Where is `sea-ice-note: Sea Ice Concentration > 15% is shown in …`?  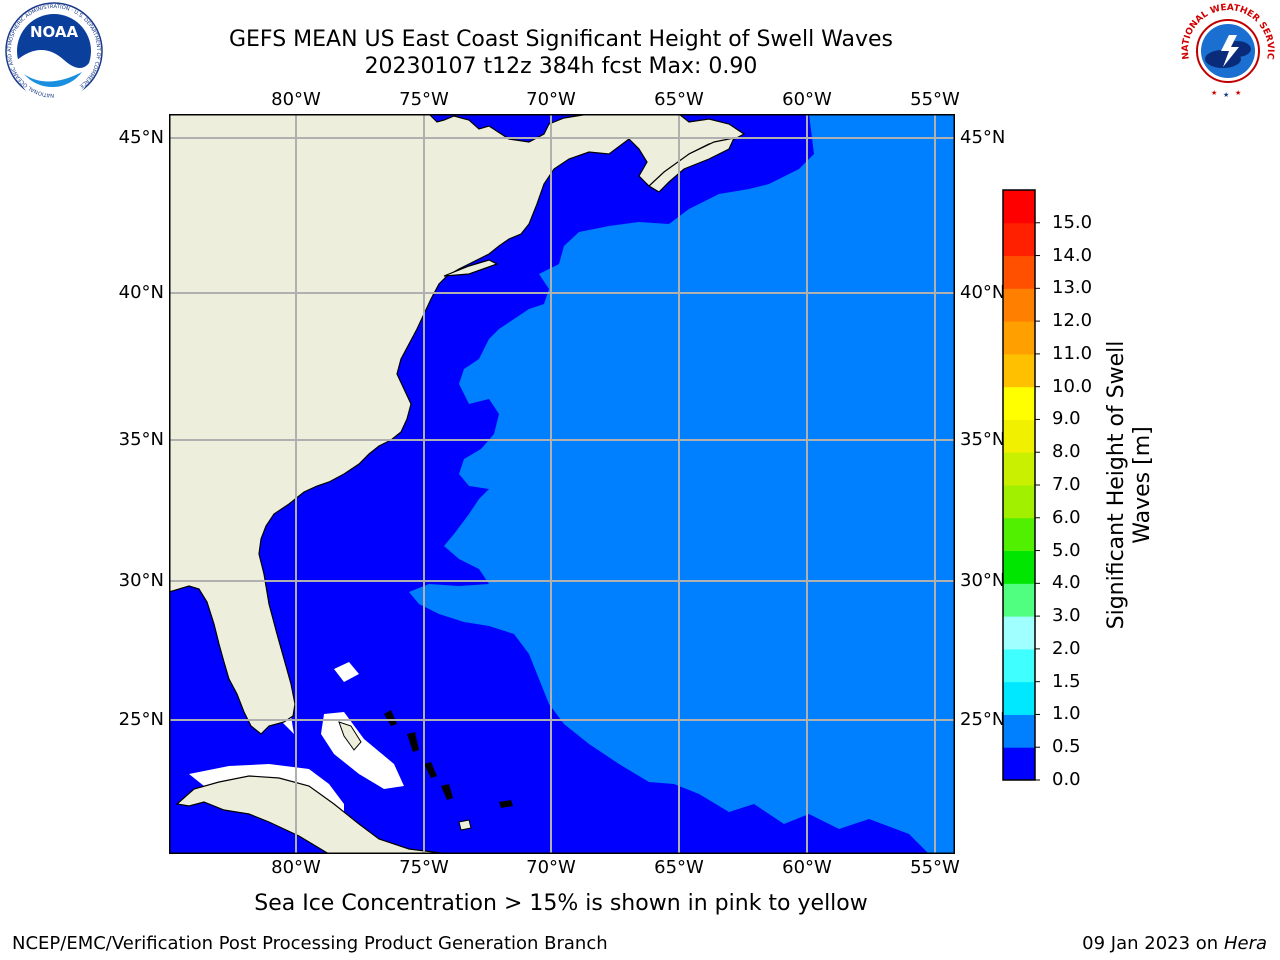 sea-ice-note: Sea Ice Concentration > 15% is shown in … is located at coordinates (561, 903).